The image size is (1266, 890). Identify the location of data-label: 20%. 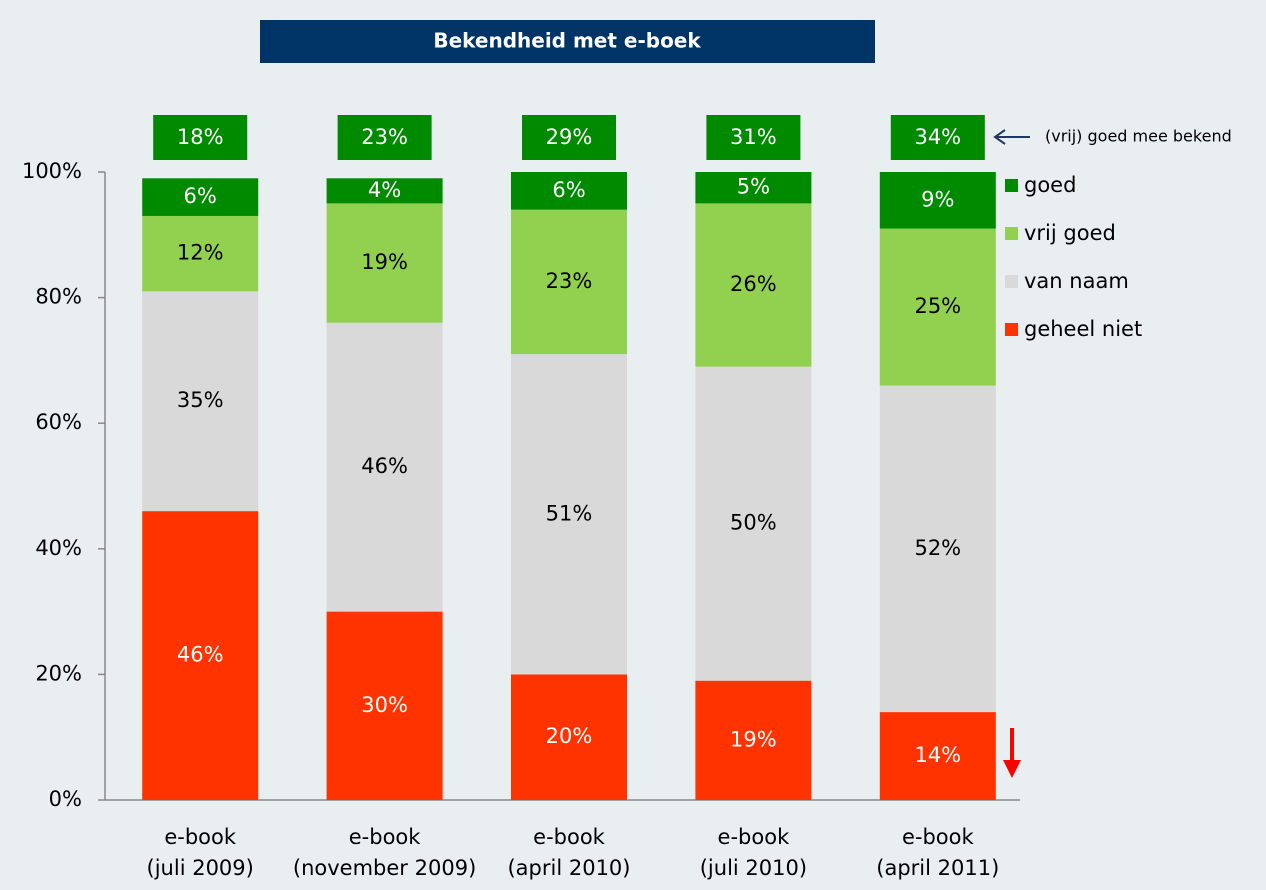
(569, 736).